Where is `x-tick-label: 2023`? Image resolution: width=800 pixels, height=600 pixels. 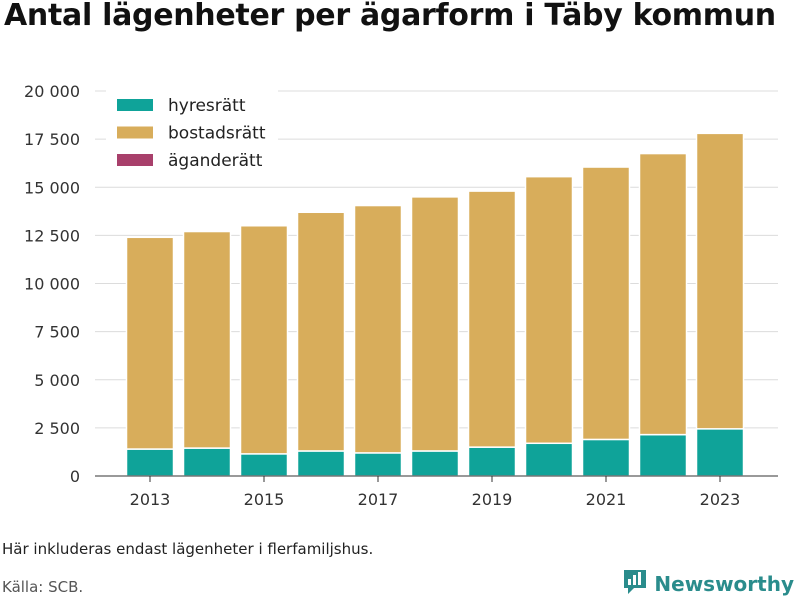
x-tick-label: 2023 is located at coordinates (720, 499).